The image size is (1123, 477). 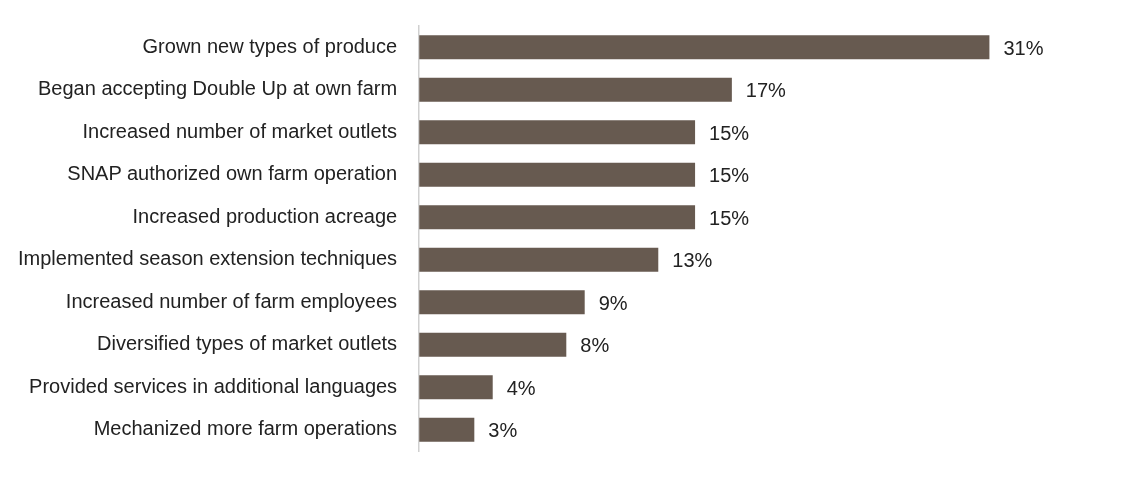 I want to click on data-label: 8%, so click(x=595, y=345).